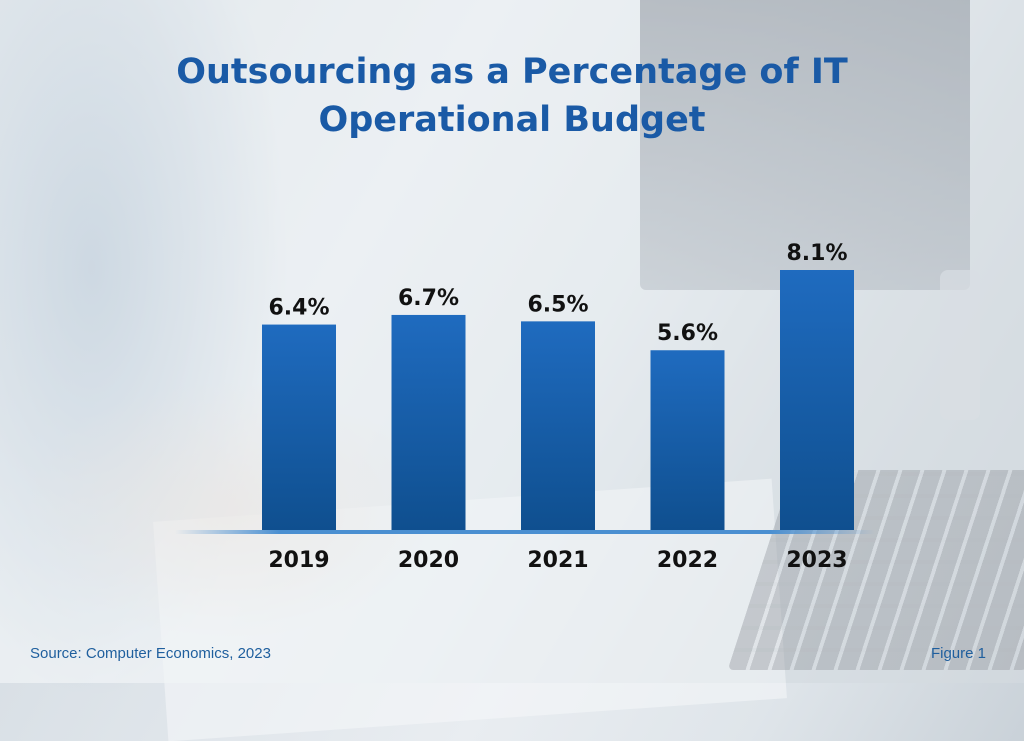 The width and height of the screenshot is (1024, 741). Describe the element at coordinates (816, 560) in the screenshot. I see `x-tick-label-2023: 2023` at that location.